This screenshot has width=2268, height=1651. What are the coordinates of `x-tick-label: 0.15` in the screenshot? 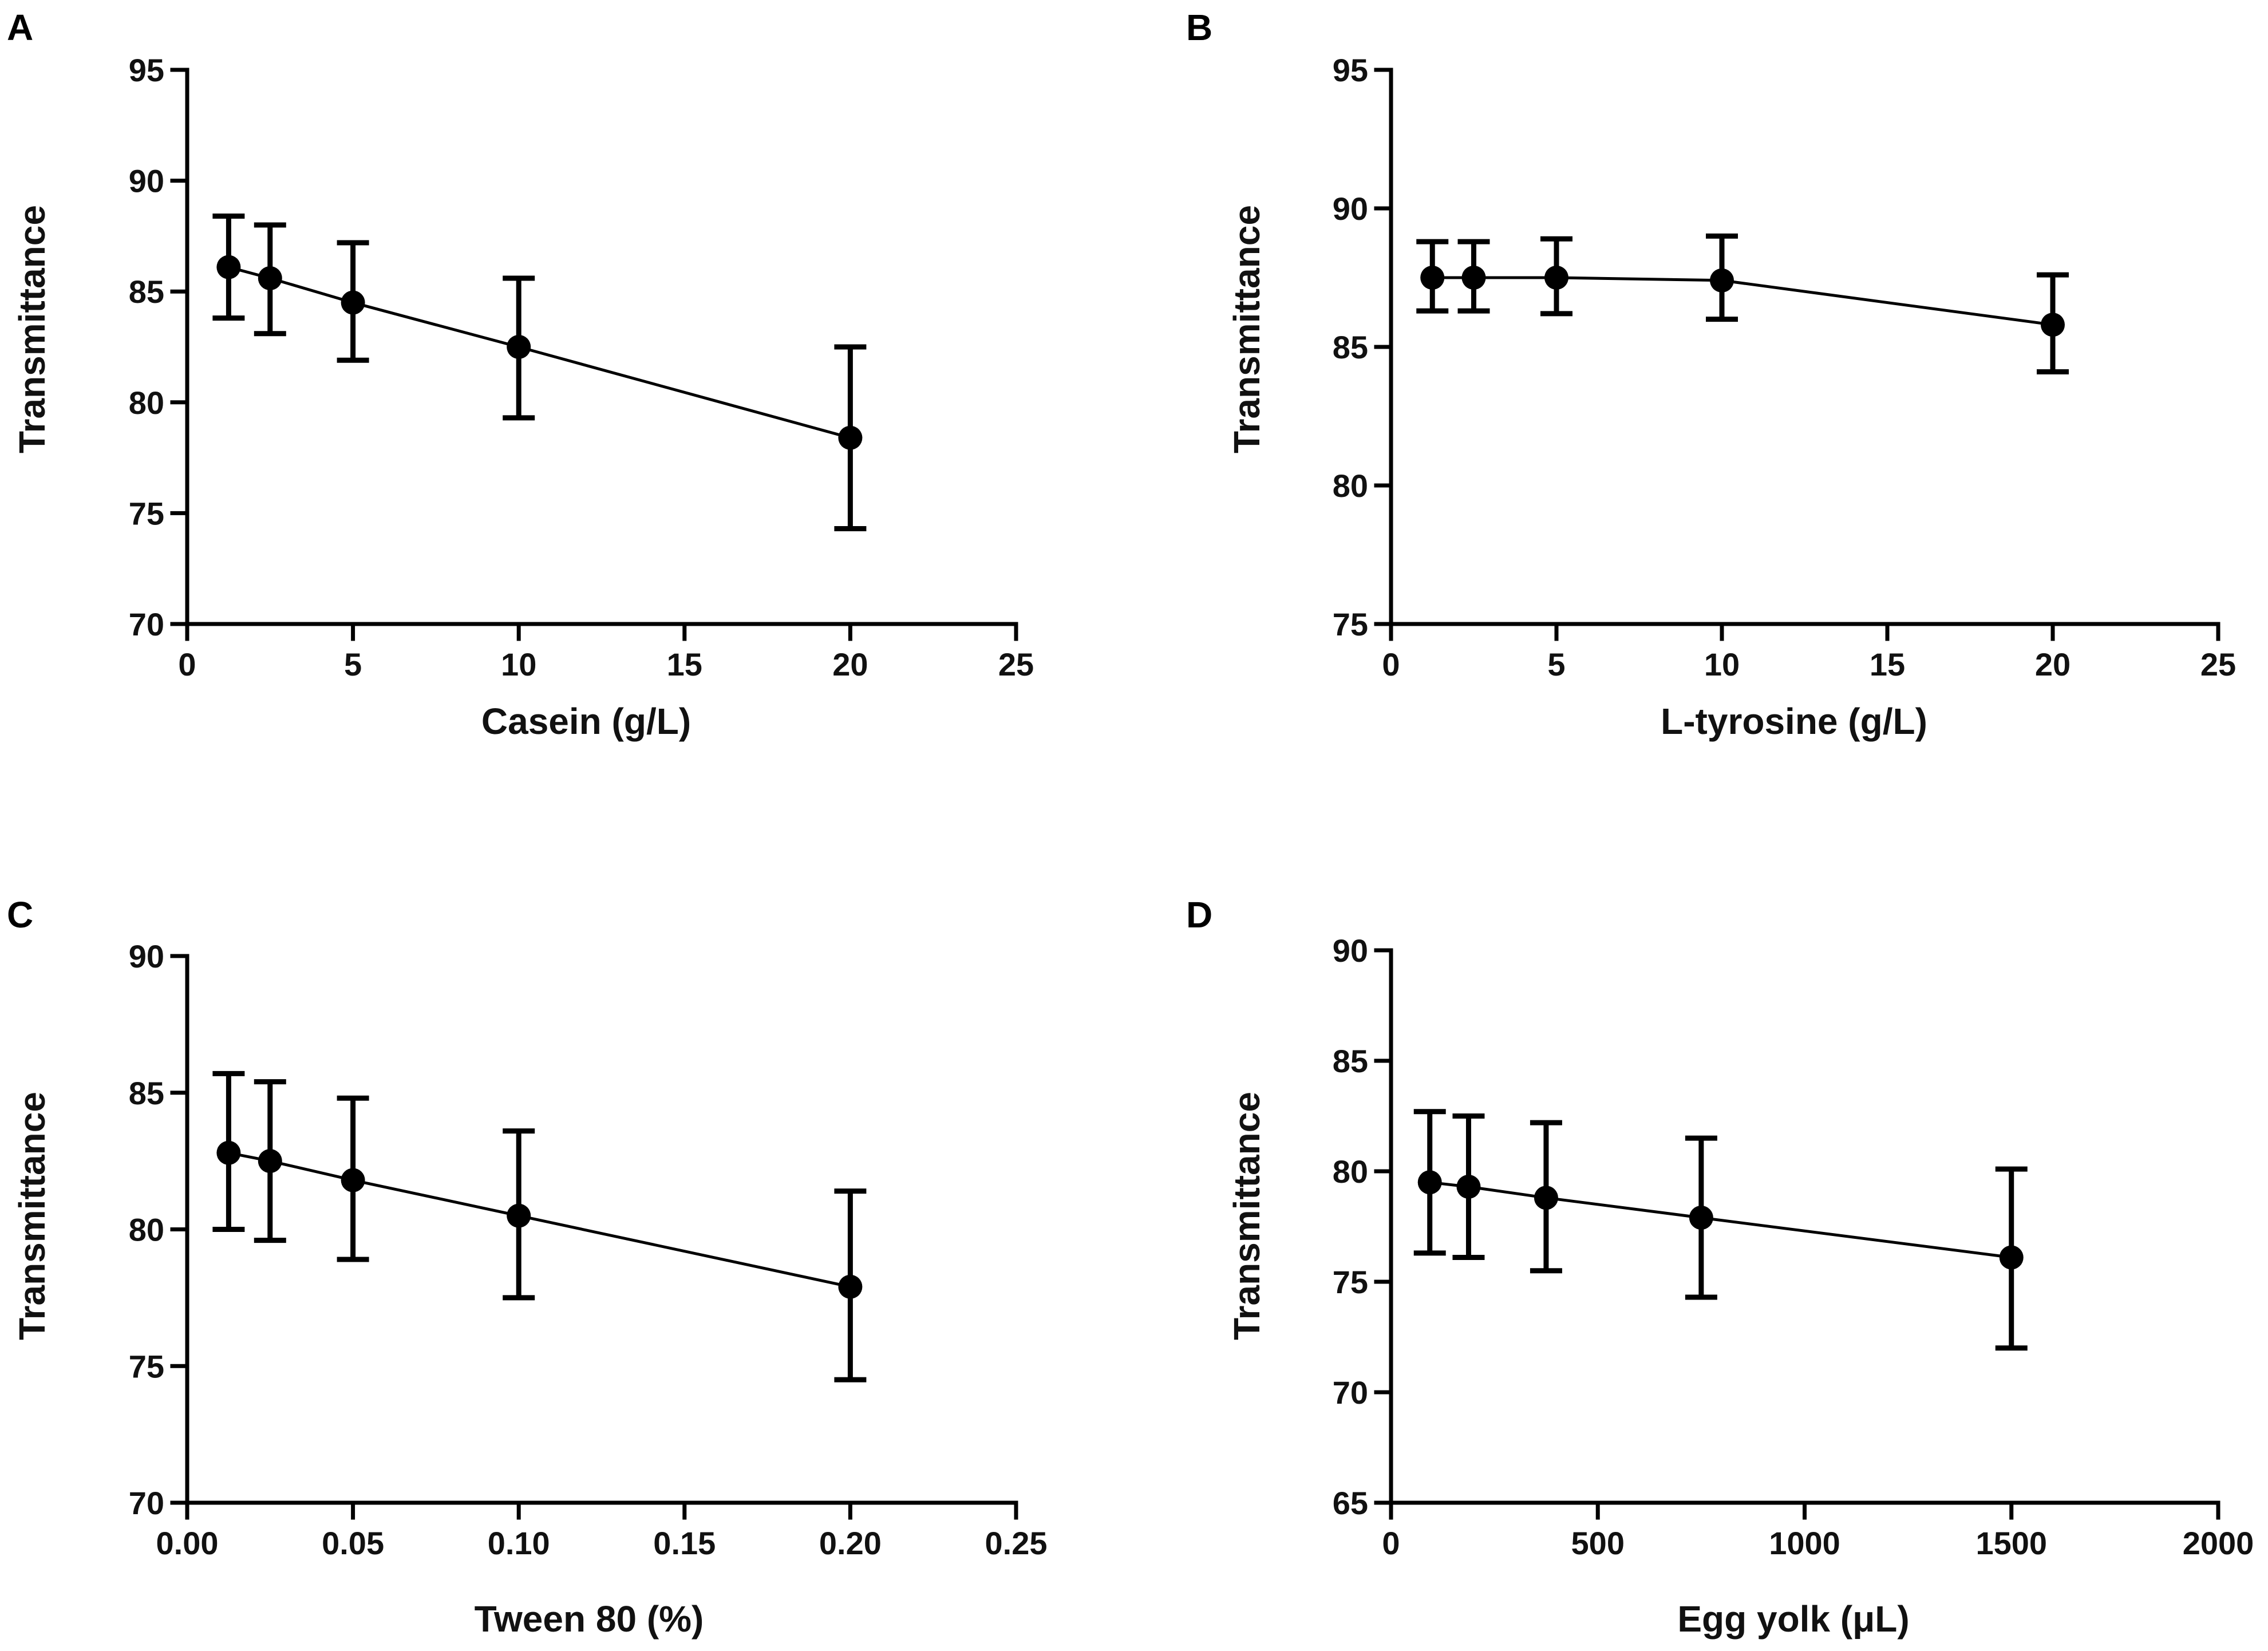 It's located at (684, 1543).